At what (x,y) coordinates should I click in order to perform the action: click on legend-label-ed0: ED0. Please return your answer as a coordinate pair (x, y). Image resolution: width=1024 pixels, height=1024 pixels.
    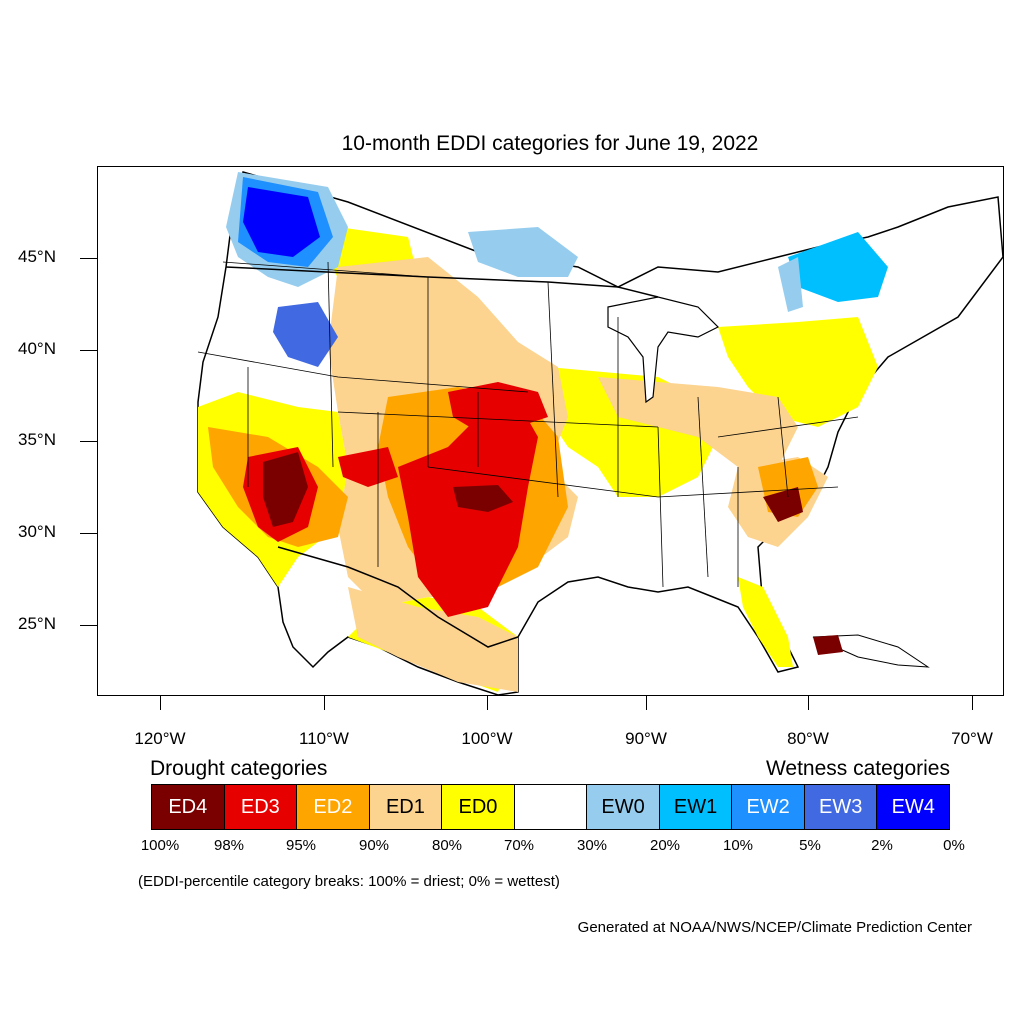
    Looking at the image, I should click on (478, 806).